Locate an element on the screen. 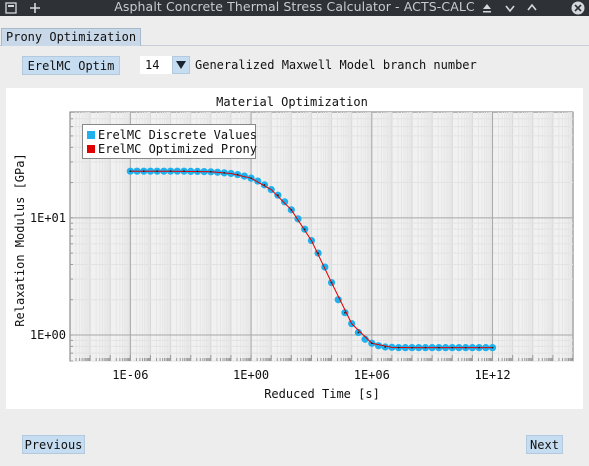 The height and width of the screenshot is (466, 589). legend-item-optimized: ErelMC Optimized Prony is located at coordinates (172, 149).